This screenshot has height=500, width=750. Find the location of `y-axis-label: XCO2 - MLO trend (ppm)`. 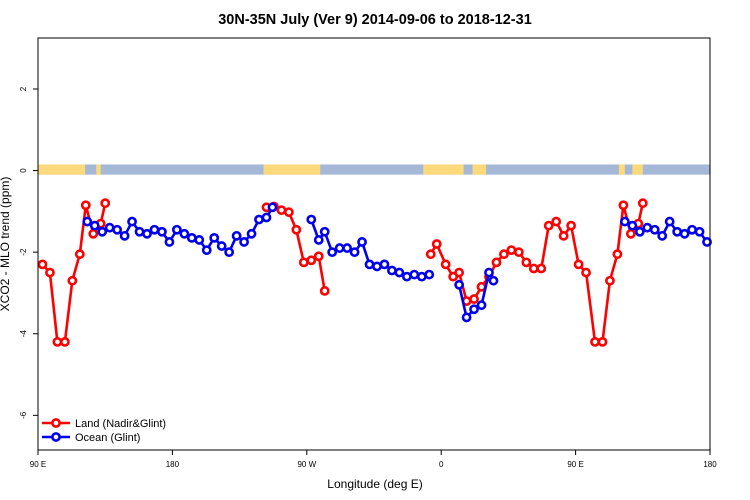

y-axis-label: XCO2 - MLO trend (ppm) is located at coordinates (6, 244).